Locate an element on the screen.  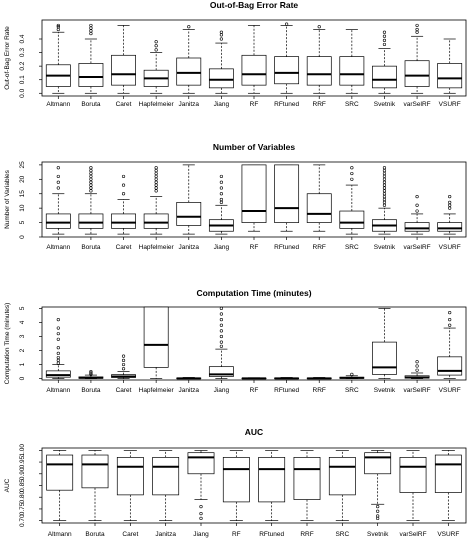
category-label: Svetnik is located at coordinates (385, 390).